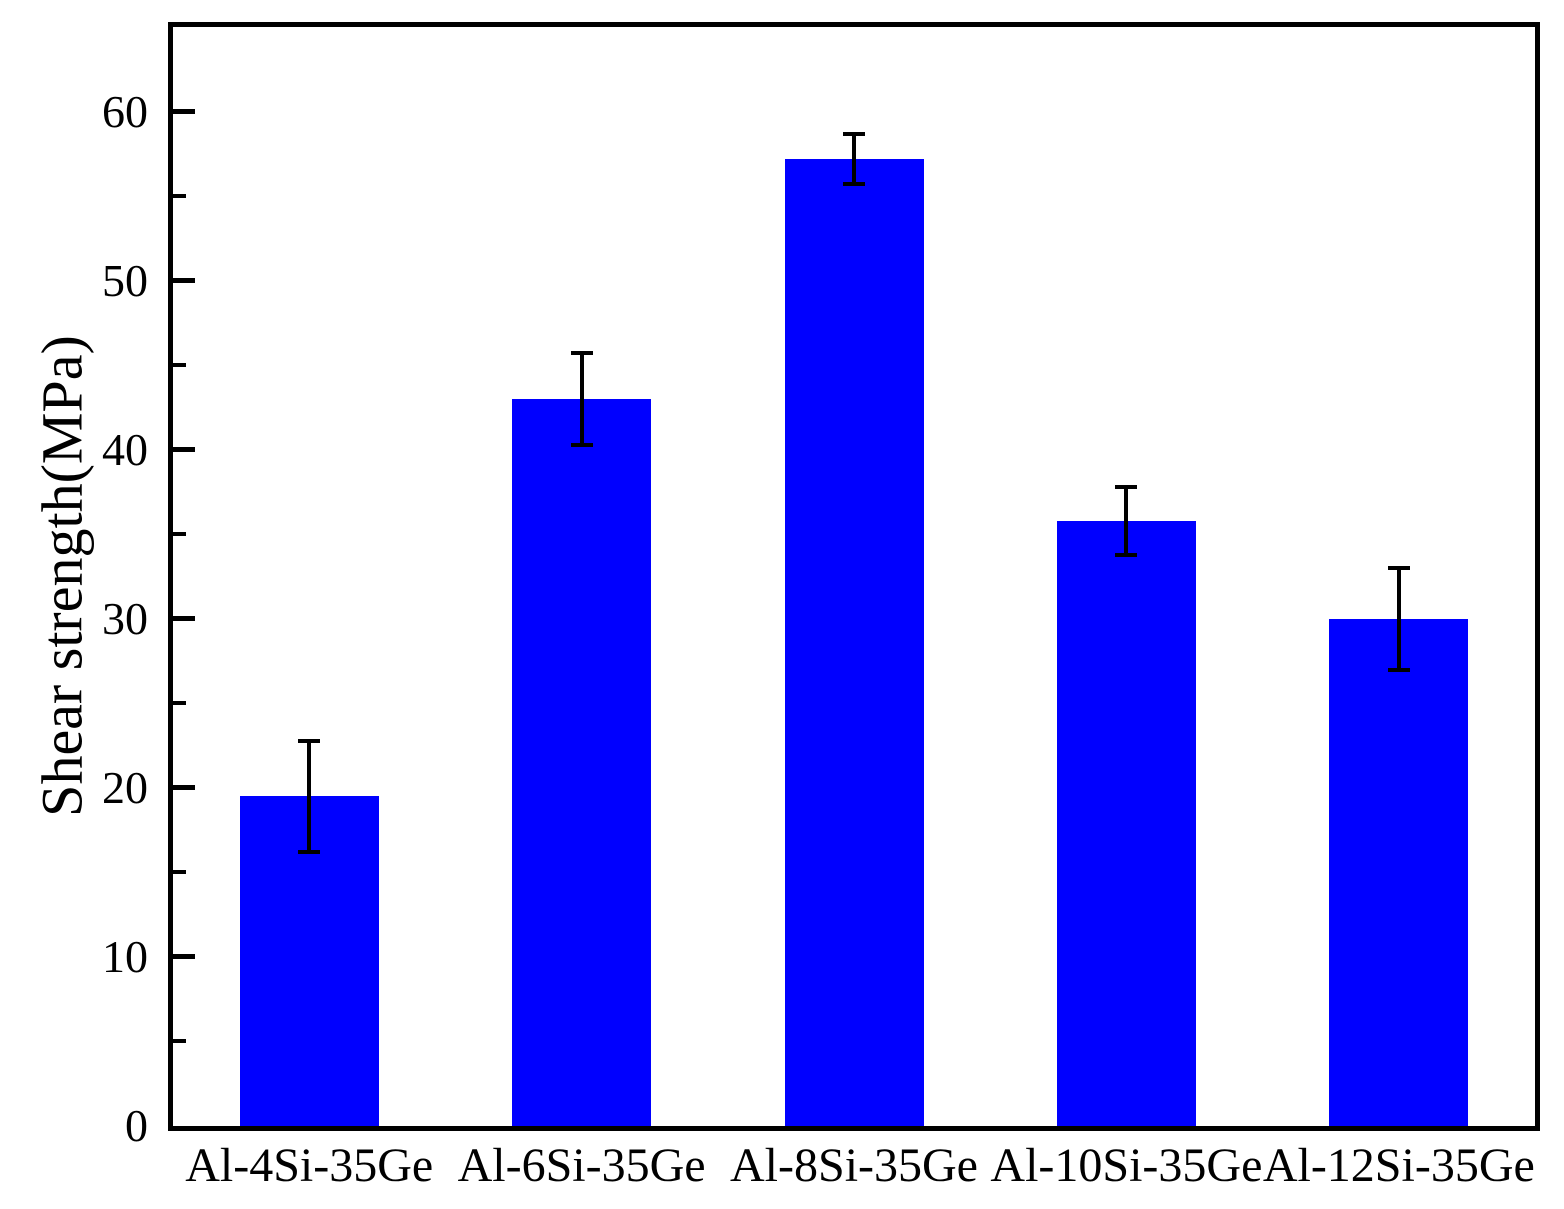 This screenshot has height=1209, width=1564. I want to click on bar-al-12si-35ge, so click(1399, 872).